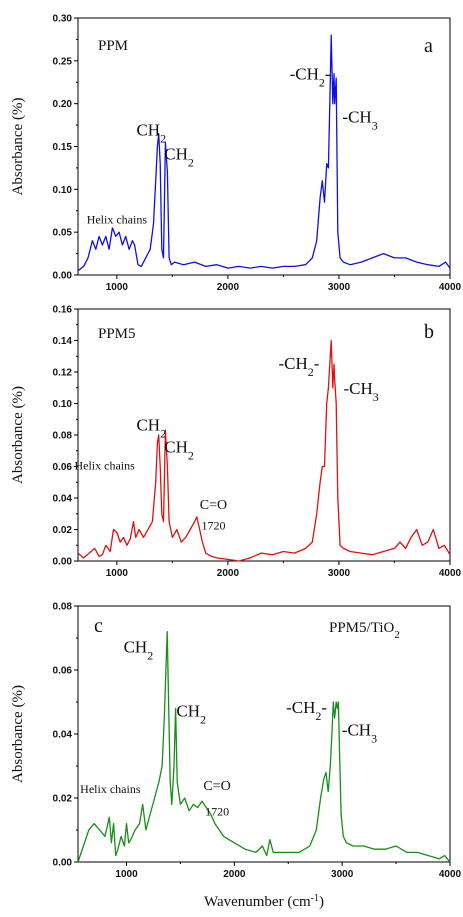 Image resolution: width=463 pixels, height=917 pixels. I want to click on y-tick-label: 0.25, so click(63, 61).